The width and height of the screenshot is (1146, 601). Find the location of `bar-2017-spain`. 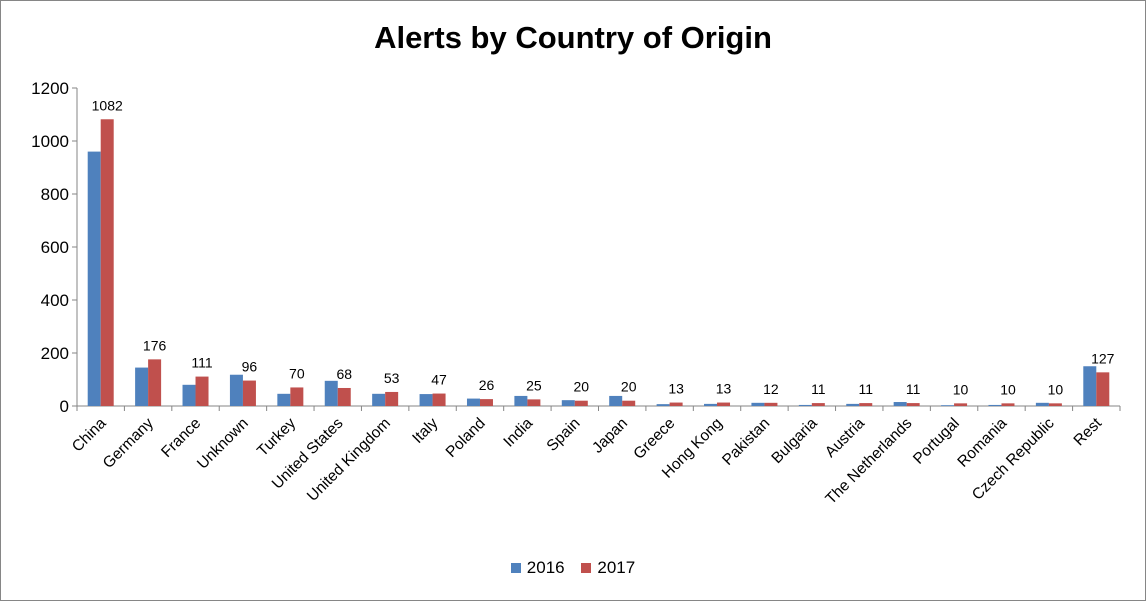

bar-2017-spain is located at coordinates (581, 403).